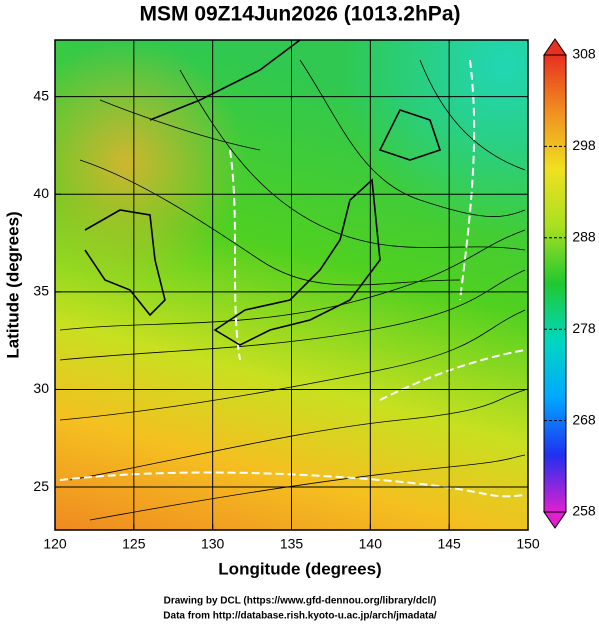  I want to click on colorbar-tick-label: 278, so click(584, 328).